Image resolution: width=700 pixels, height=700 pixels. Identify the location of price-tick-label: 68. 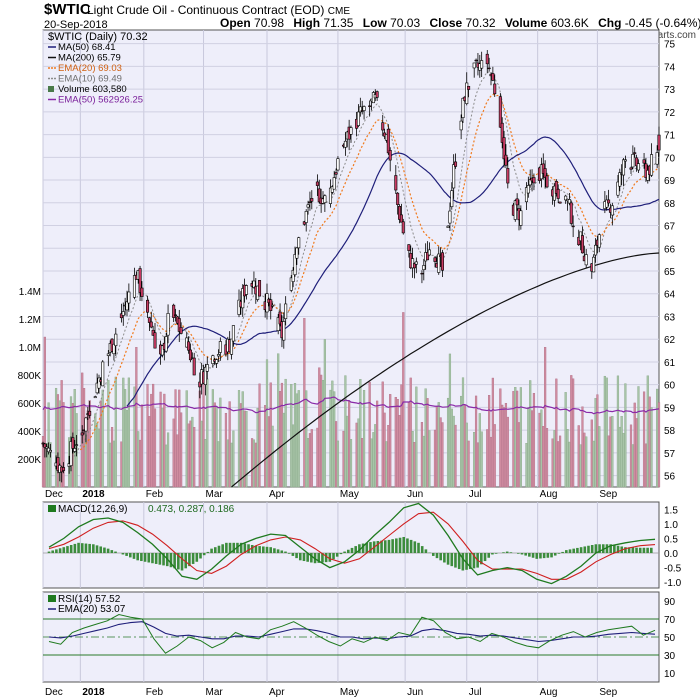
(670, 204).